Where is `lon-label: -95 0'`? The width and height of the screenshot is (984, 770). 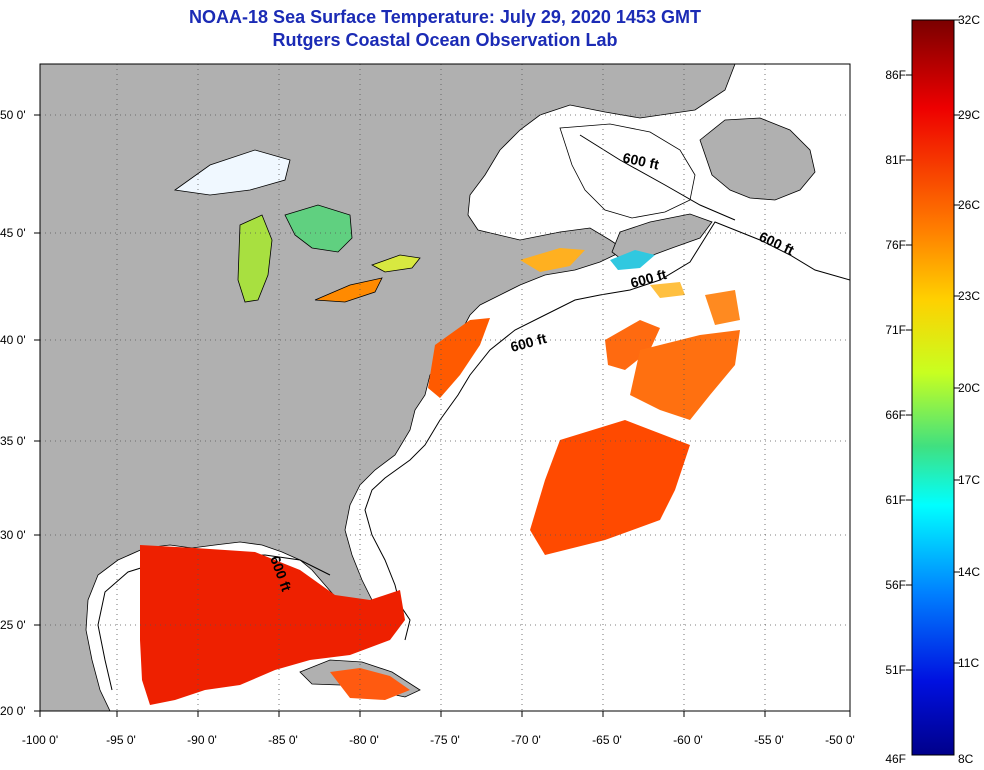 lon-label: -95 0' is located at coordinates (121, 740).